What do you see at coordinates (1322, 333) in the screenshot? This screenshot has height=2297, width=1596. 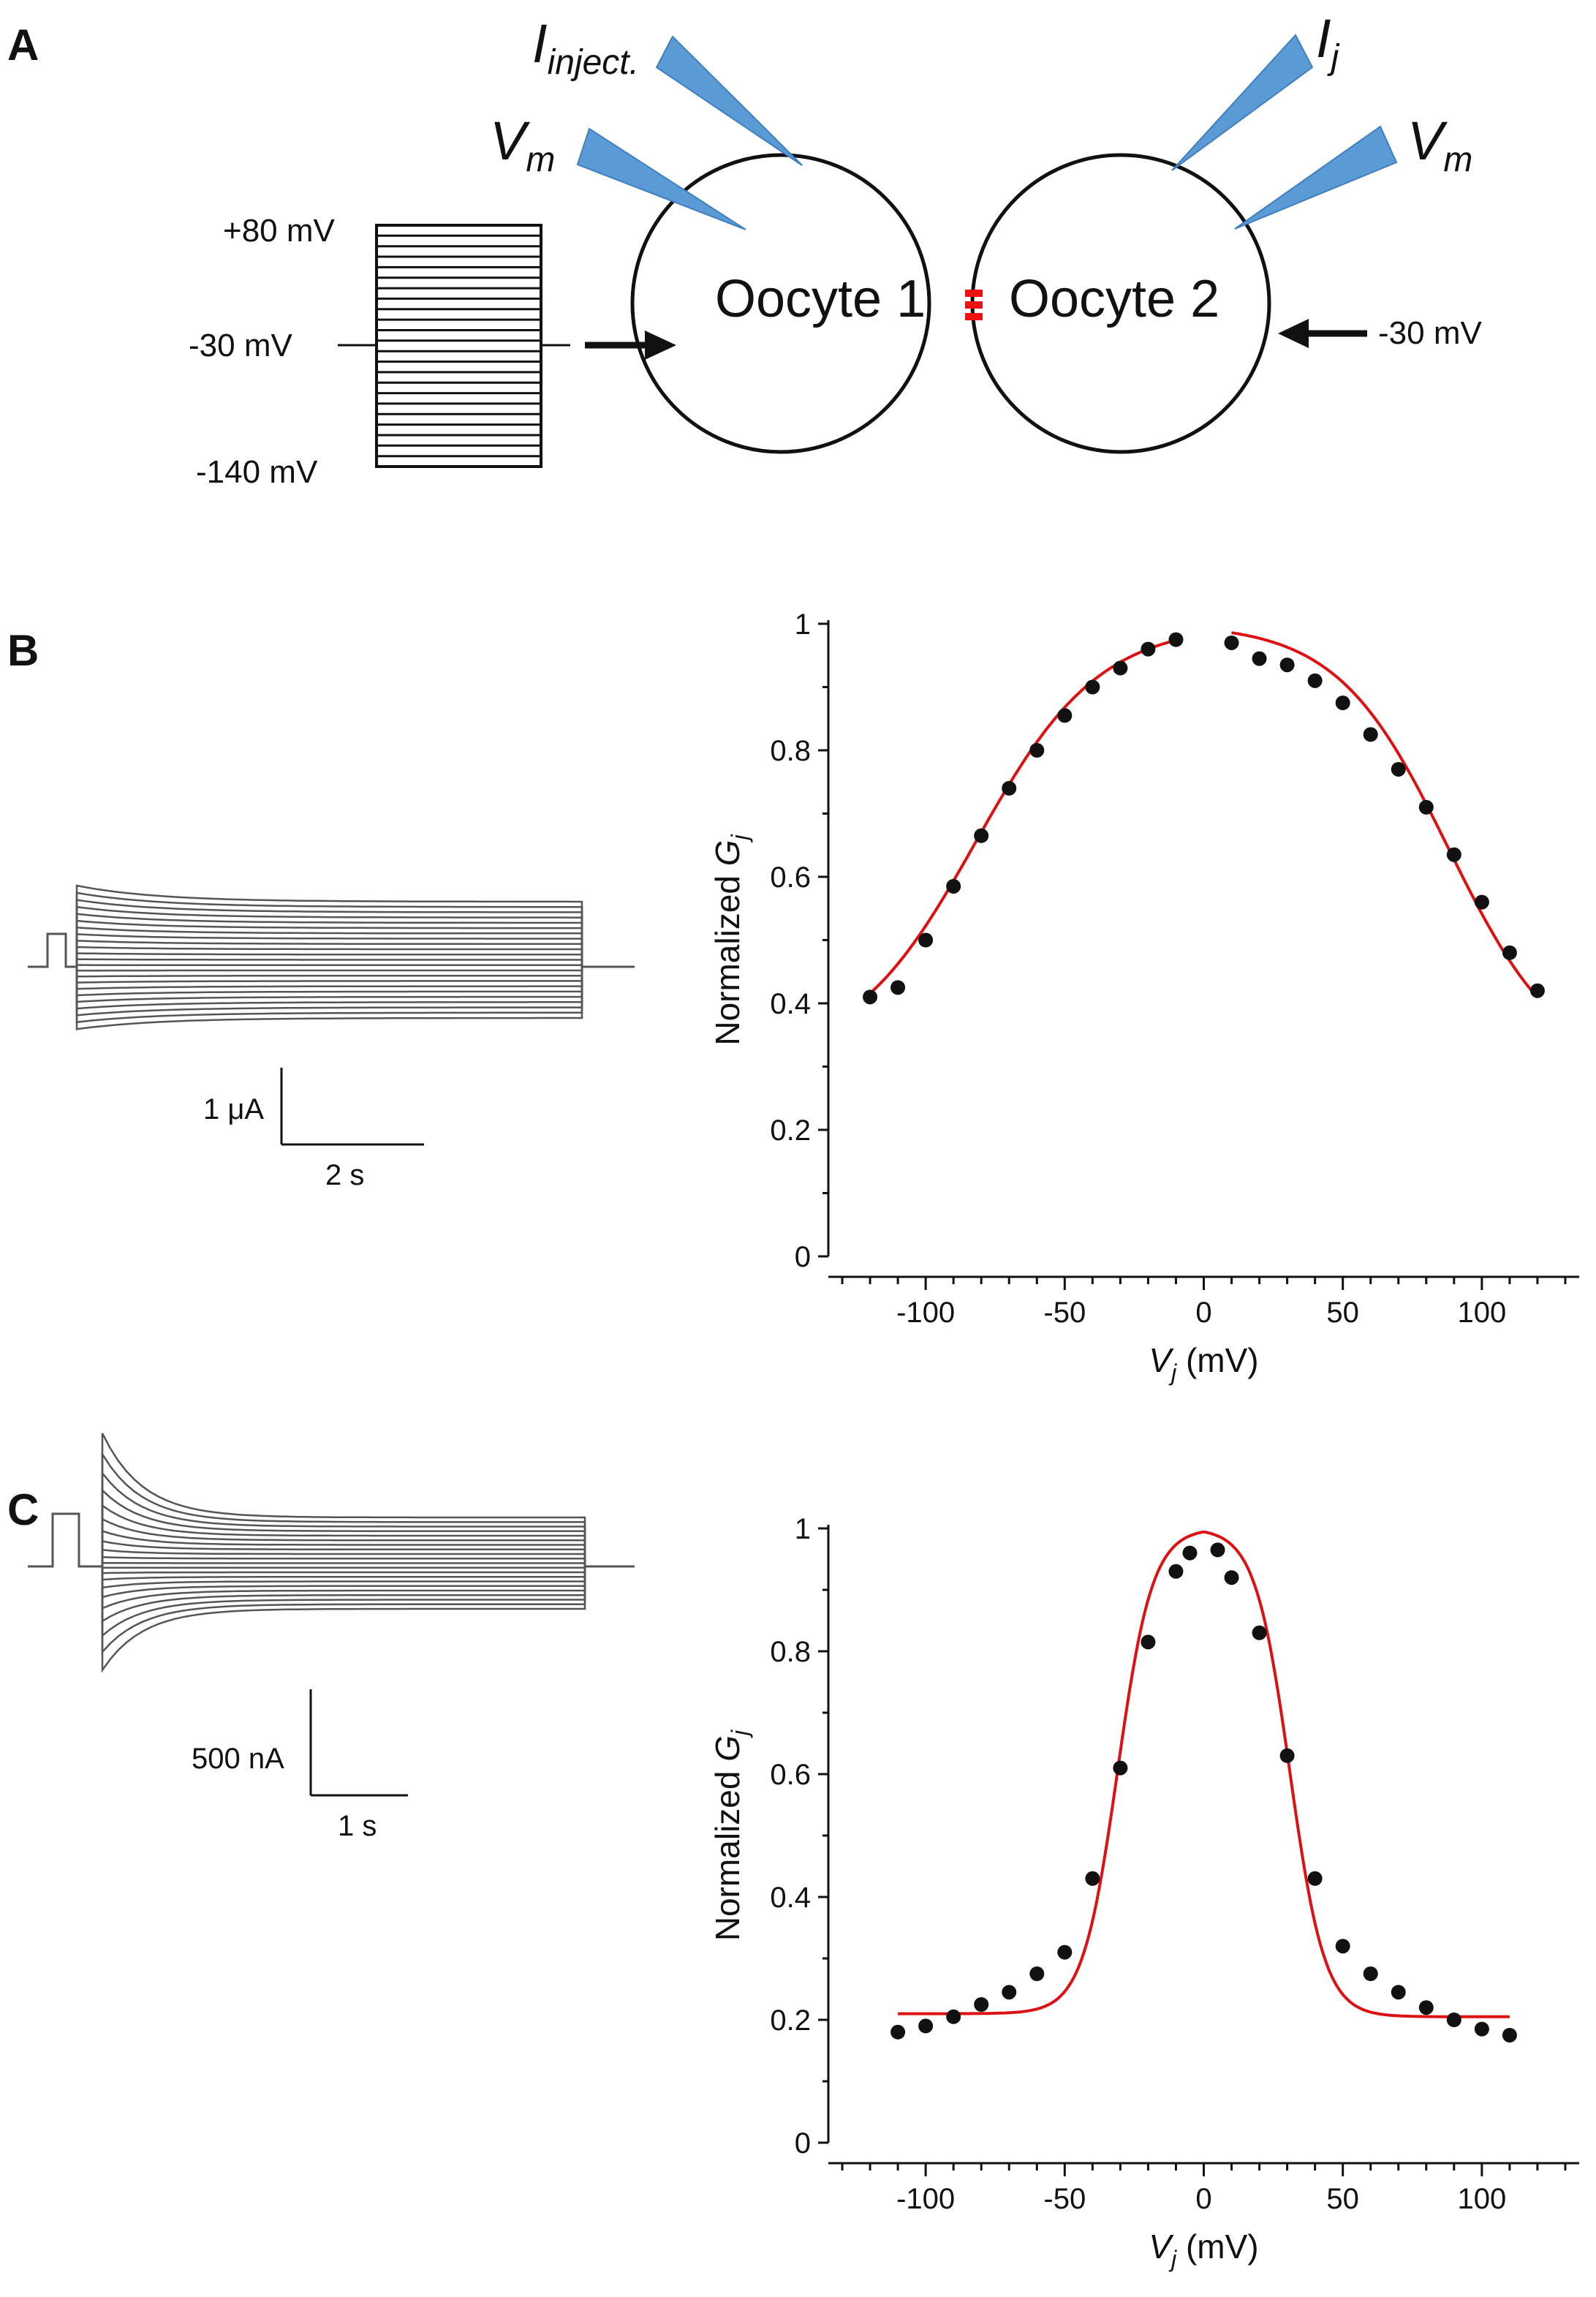 I see `arrow-left-icon` at bounding box center [1322, 333].